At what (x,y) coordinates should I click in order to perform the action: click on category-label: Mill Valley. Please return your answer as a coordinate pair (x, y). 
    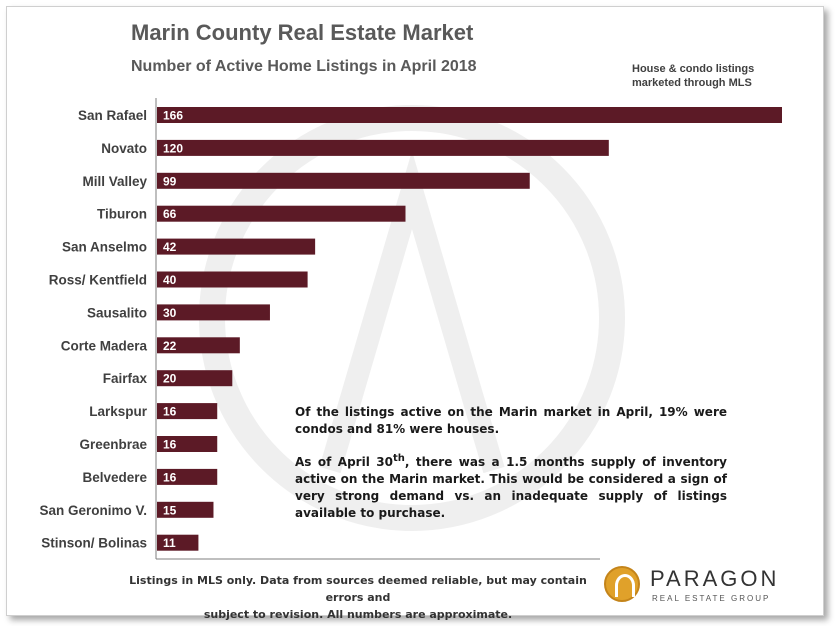
    Looking at the image, I should click on (114, 181).